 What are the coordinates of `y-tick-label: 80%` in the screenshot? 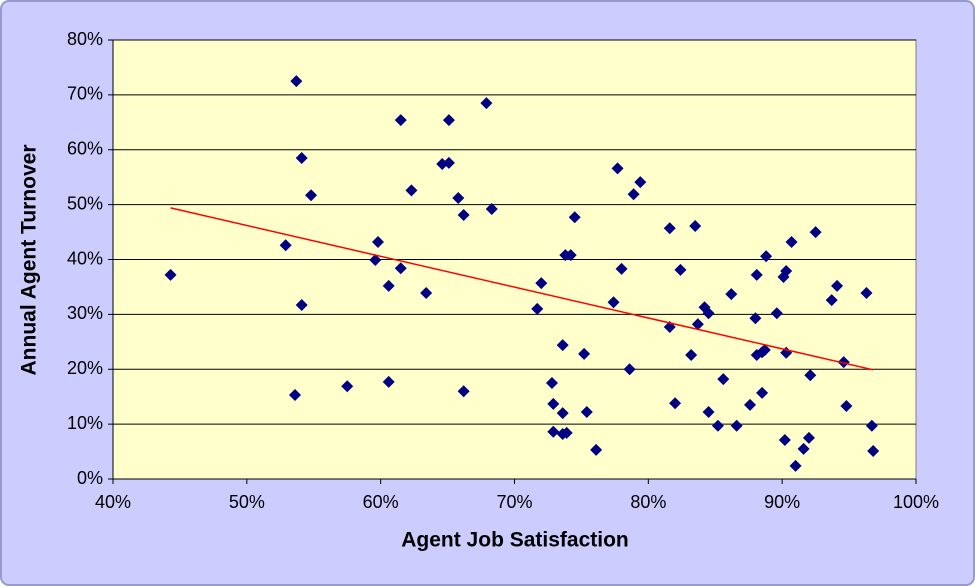 It's located at (85, 39).